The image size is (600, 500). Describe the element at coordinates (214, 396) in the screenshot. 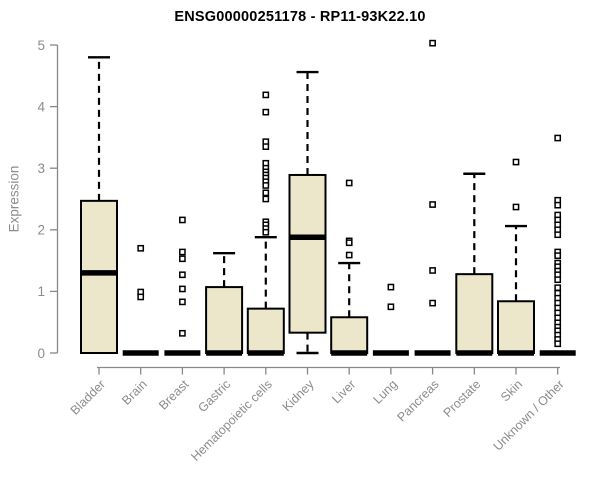

I see `x-axis-category-label: Gastric` at that location.